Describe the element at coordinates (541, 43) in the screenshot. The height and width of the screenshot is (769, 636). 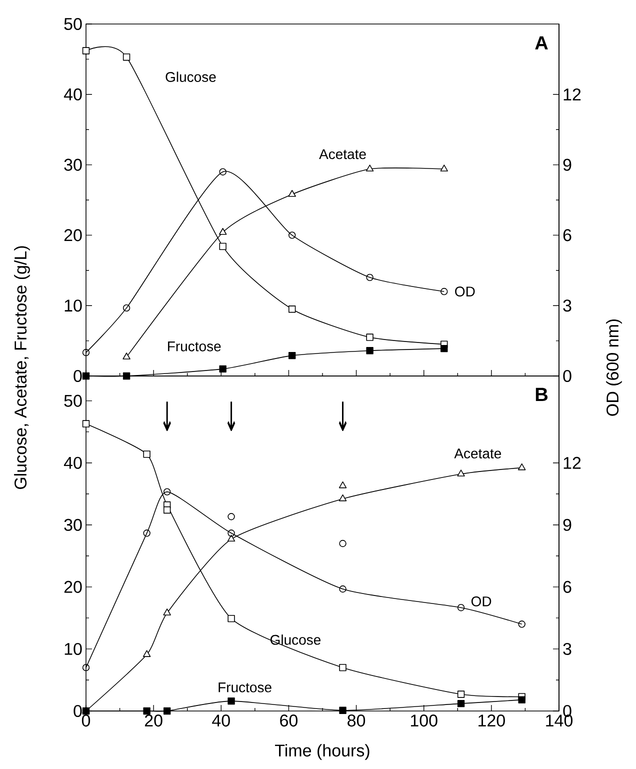
I see `annotation: A` at that location.